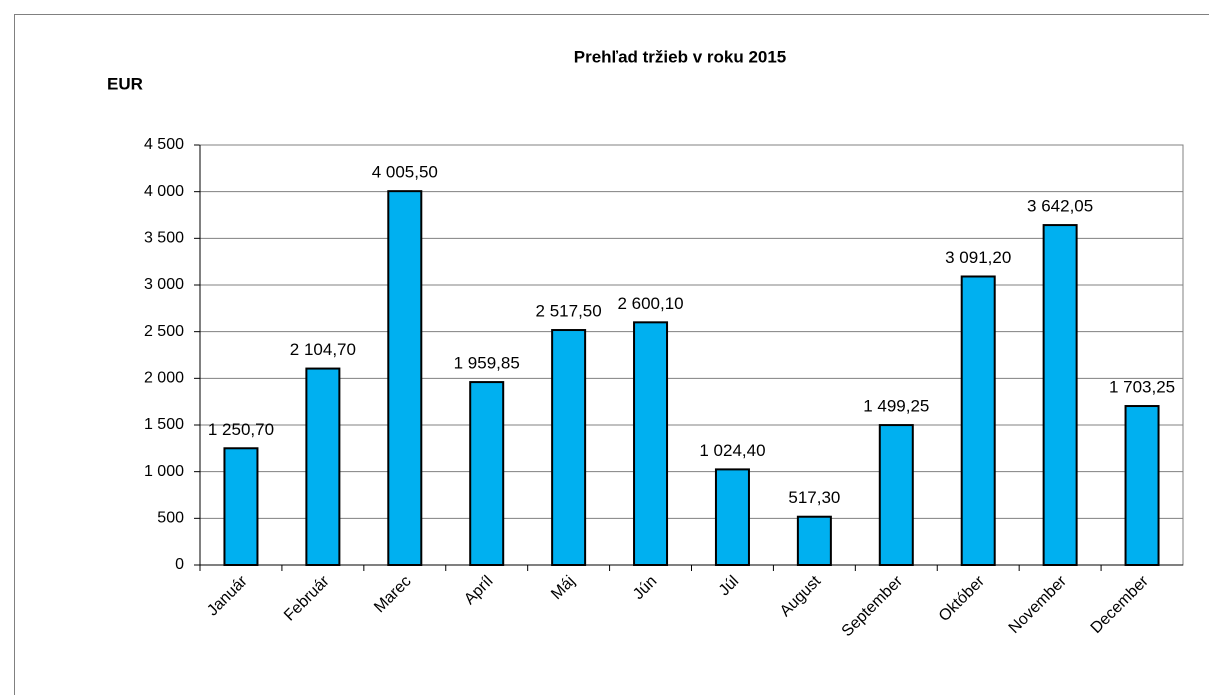 Image resolution: width=1209 pixels, height=695 pixels. I want to click on data-label: 517,30, so click(814, 497).